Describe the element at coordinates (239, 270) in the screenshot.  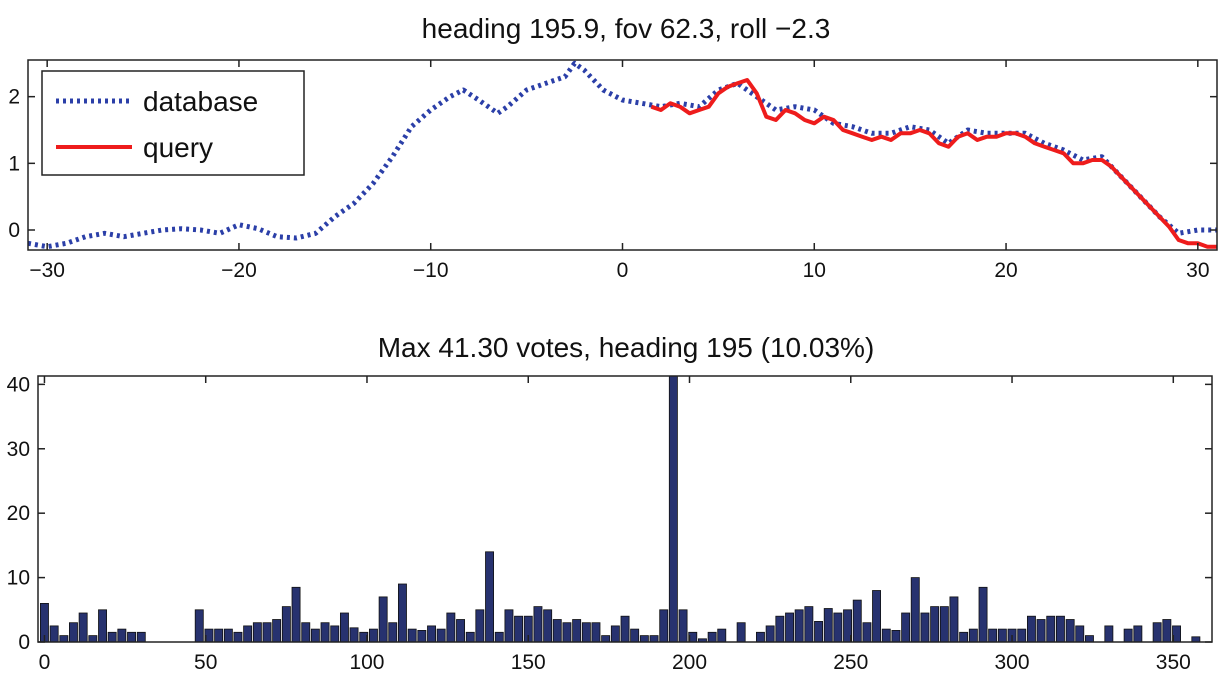
I see `top-x-tick-label: −20` at that location.